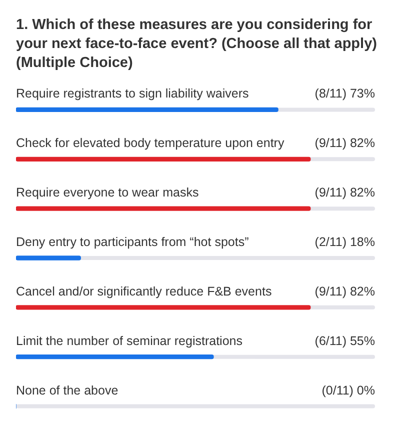 The height and width of the screenshot is (432, 395). What do you see at coordinates (132, 93) in the screenshot?
I see `y-tick-label: Require registrants to sign liability waivers` at bounding box center [132, 93].